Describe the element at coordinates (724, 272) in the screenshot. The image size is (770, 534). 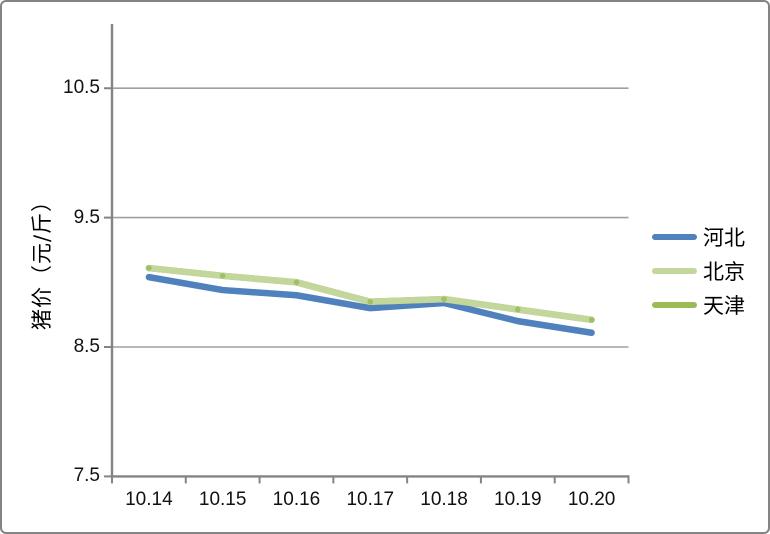
I see `legend-label: 北京` at that location.